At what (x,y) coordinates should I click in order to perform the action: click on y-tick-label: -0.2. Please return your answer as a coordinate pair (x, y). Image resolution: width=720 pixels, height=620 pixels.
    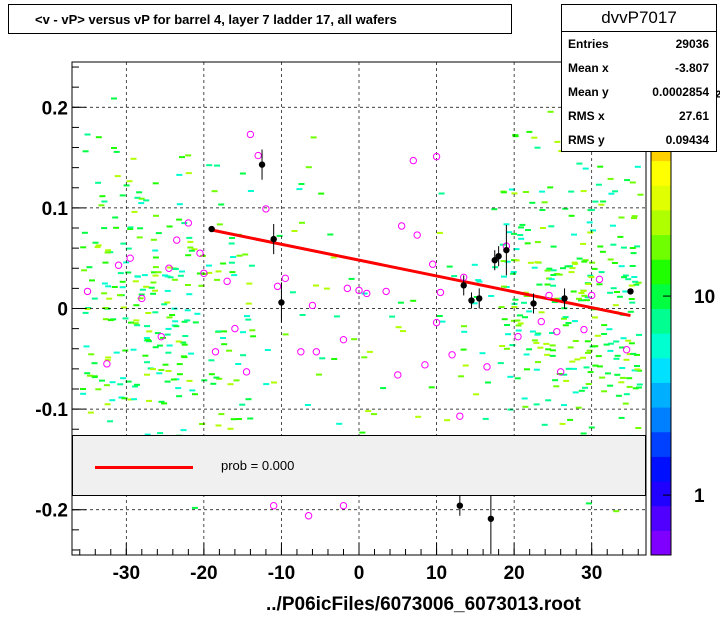
    Looking at the image, I should click on (51, 511).